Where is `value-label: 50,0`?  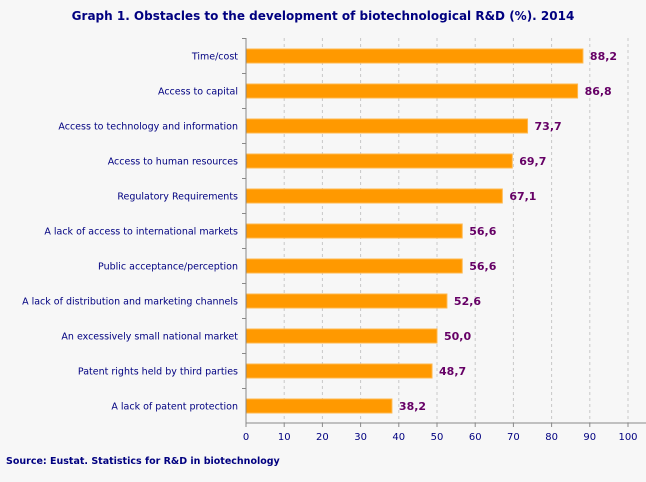
value-label: 50,0 is located at coordinates (457, 336).